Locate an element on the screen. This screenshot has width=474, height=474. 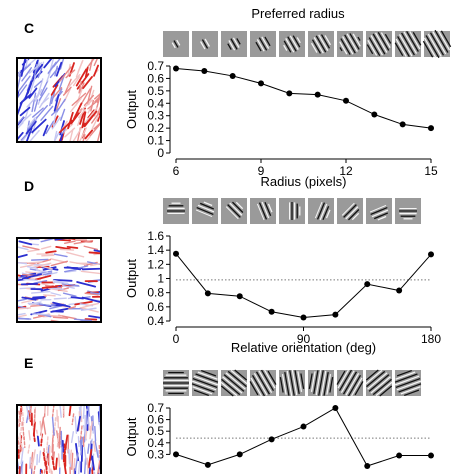
stimulus-thumbnails-e is located at coordinates (292, 383).